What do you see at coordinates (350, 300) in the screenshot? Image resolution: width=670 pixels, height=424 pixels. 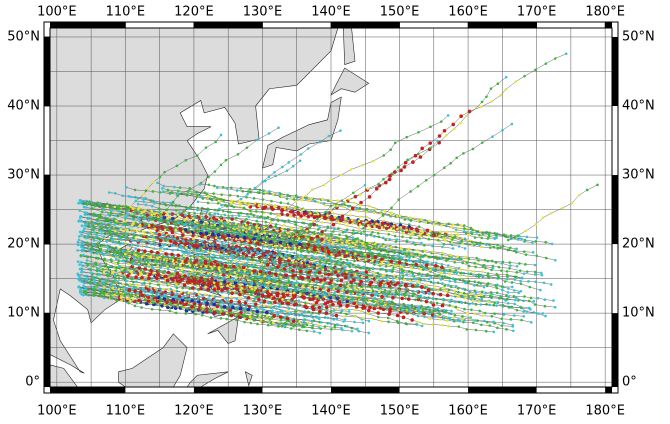 I see `track` at bounding box center [350, 300].